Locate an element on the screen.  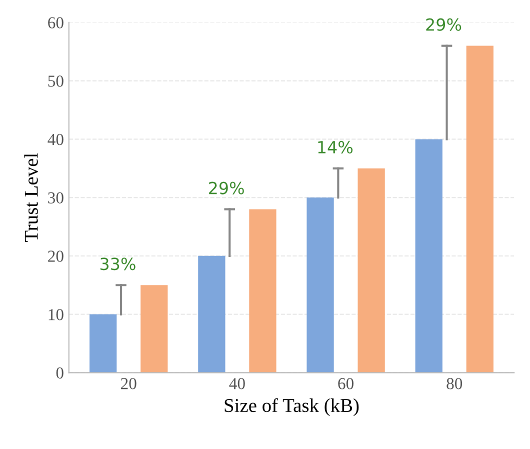
y-tick-label: 60 is located at coordinates (56, 22).